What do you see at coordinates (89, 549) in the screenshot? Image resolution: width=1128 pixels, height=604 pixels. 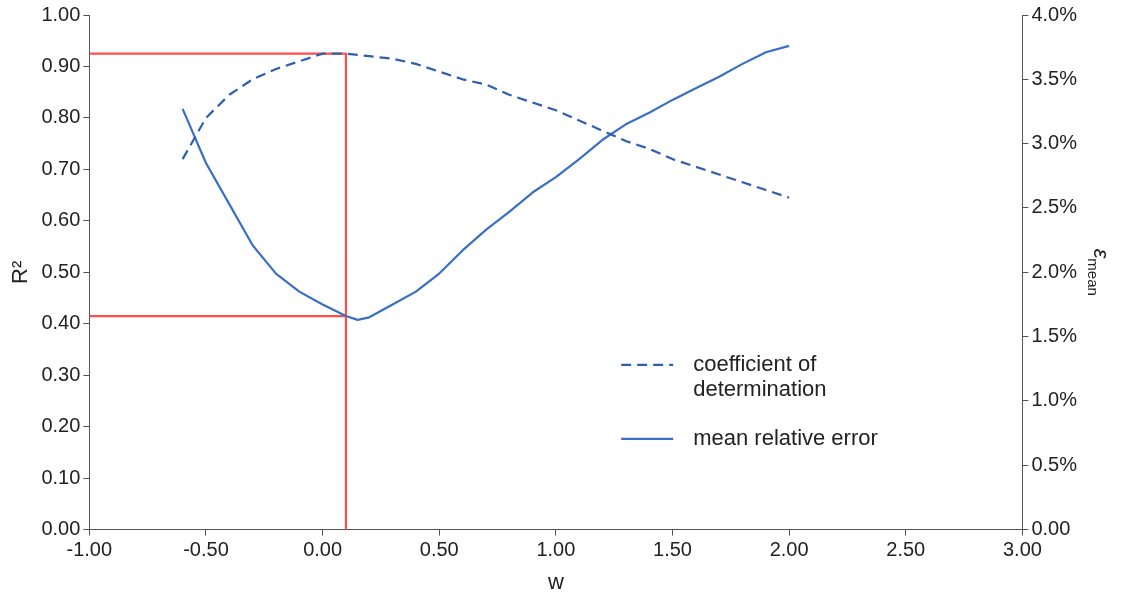 I see `x-tick-label: -1.00` at bounding box center [89, 549].